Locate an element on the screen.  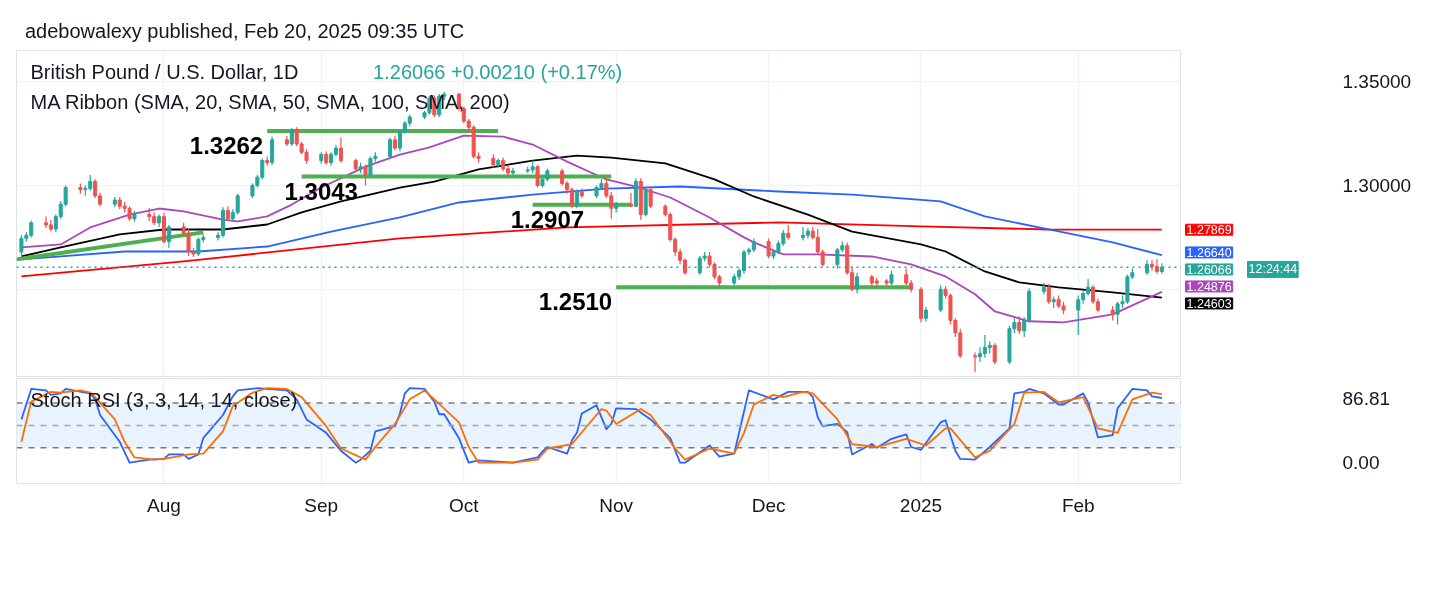
text: adebowalexy published, Feb 20, 2025 09:35 UTC is located at coordinates (245, 31).